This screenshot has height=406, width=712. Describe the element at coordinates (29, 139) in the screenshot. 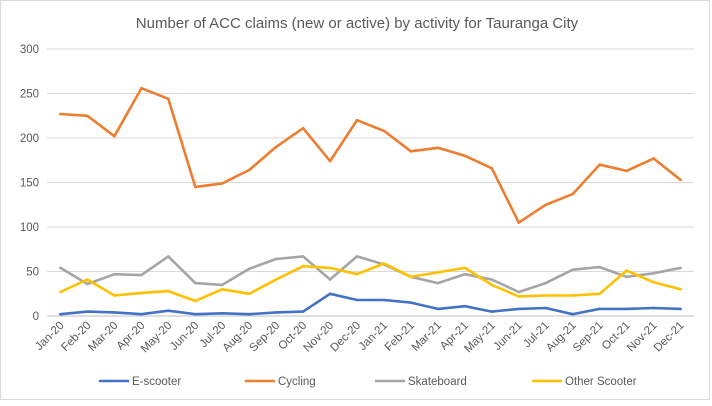

I see `y-tick-label: 200` at that location.